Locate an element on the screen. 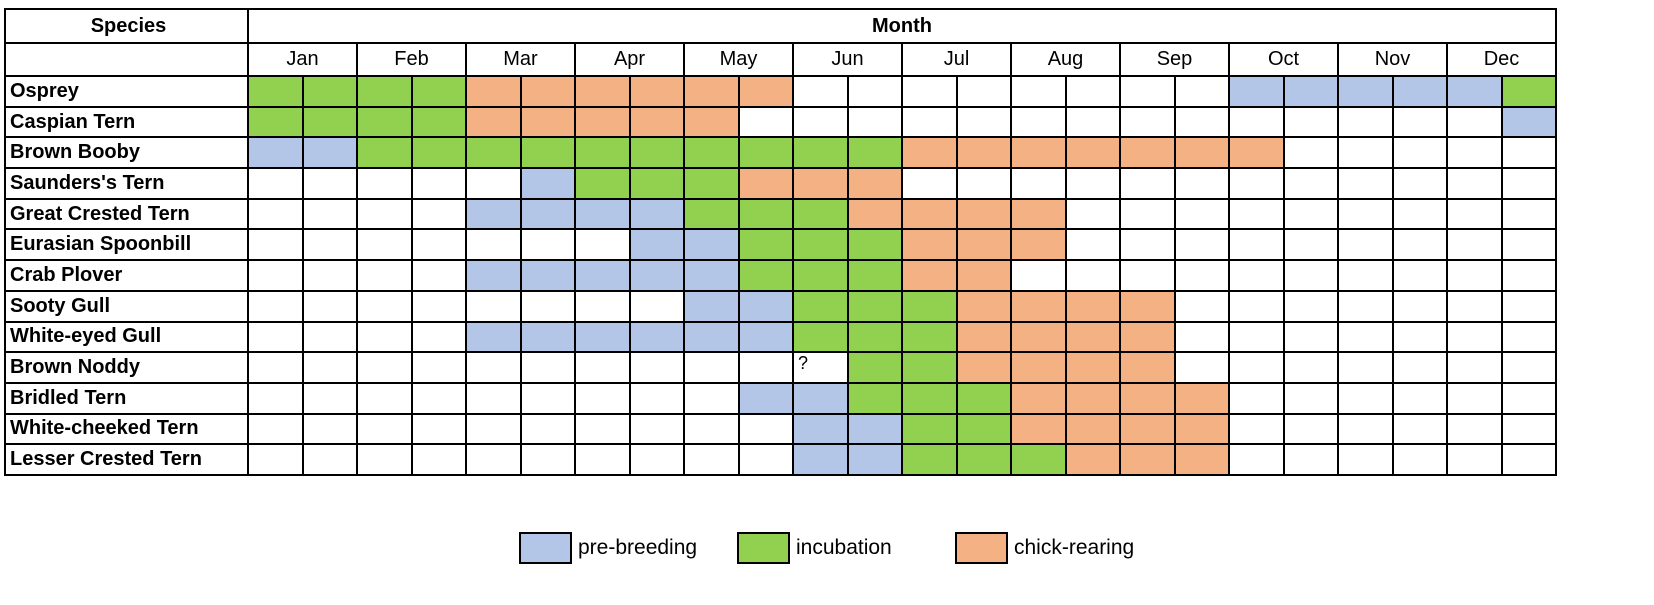  month-label: Apr is located at coordinates (629, 59).